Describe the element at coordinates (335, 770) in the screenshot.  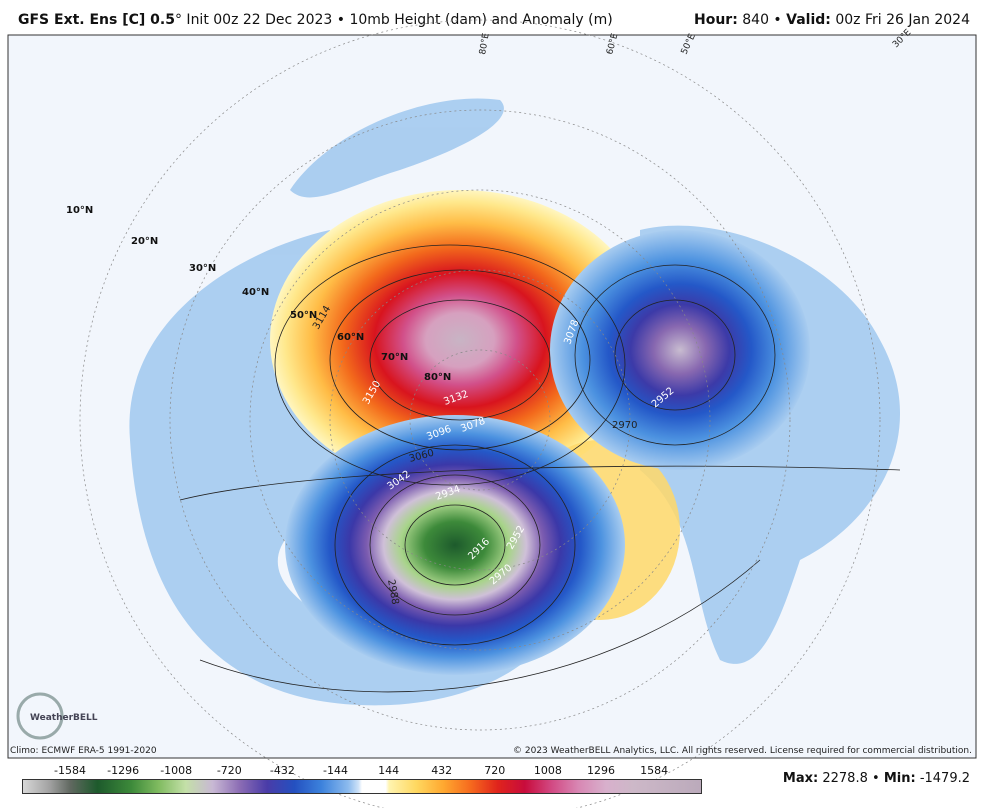
I see `colorbar-tick-label: -144` at that location.